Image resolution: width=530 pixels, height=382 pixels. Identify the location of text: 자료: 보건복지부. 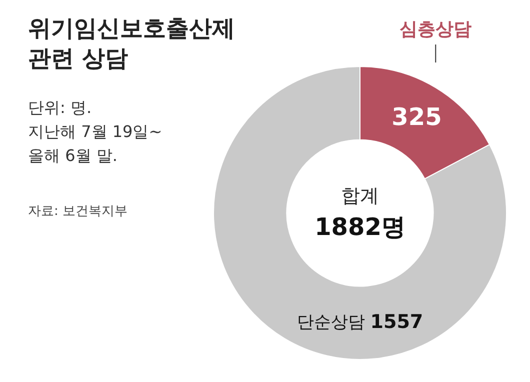
(78, 211).